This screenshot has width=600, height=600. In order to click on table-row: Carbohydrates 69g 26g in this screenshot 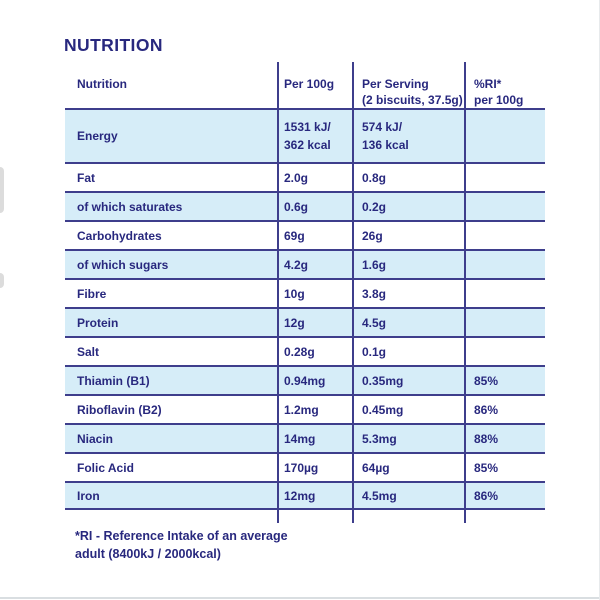, I will do `click(305, 234)`.